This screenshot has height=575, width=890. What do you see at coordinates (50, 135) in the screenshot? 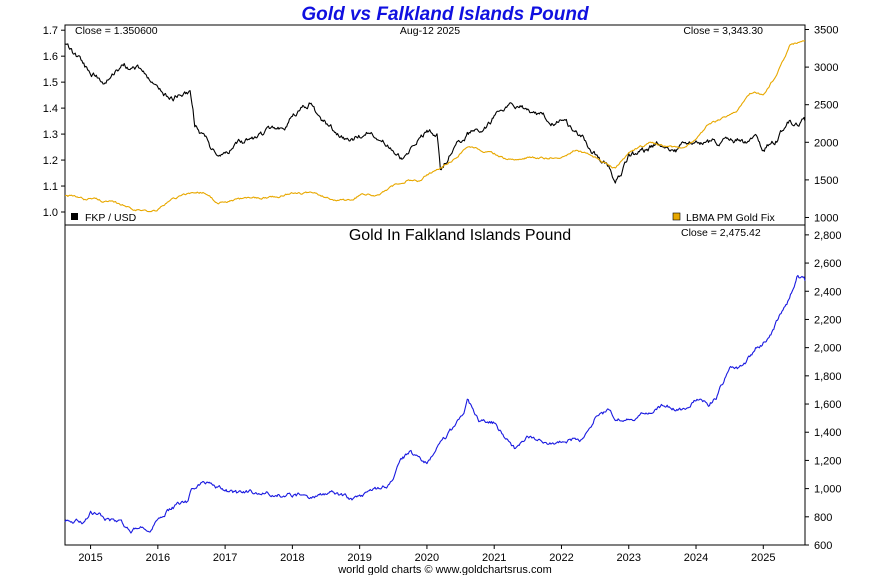
I see `left-tick-label: 1.3` at bounding box center [50, 135].